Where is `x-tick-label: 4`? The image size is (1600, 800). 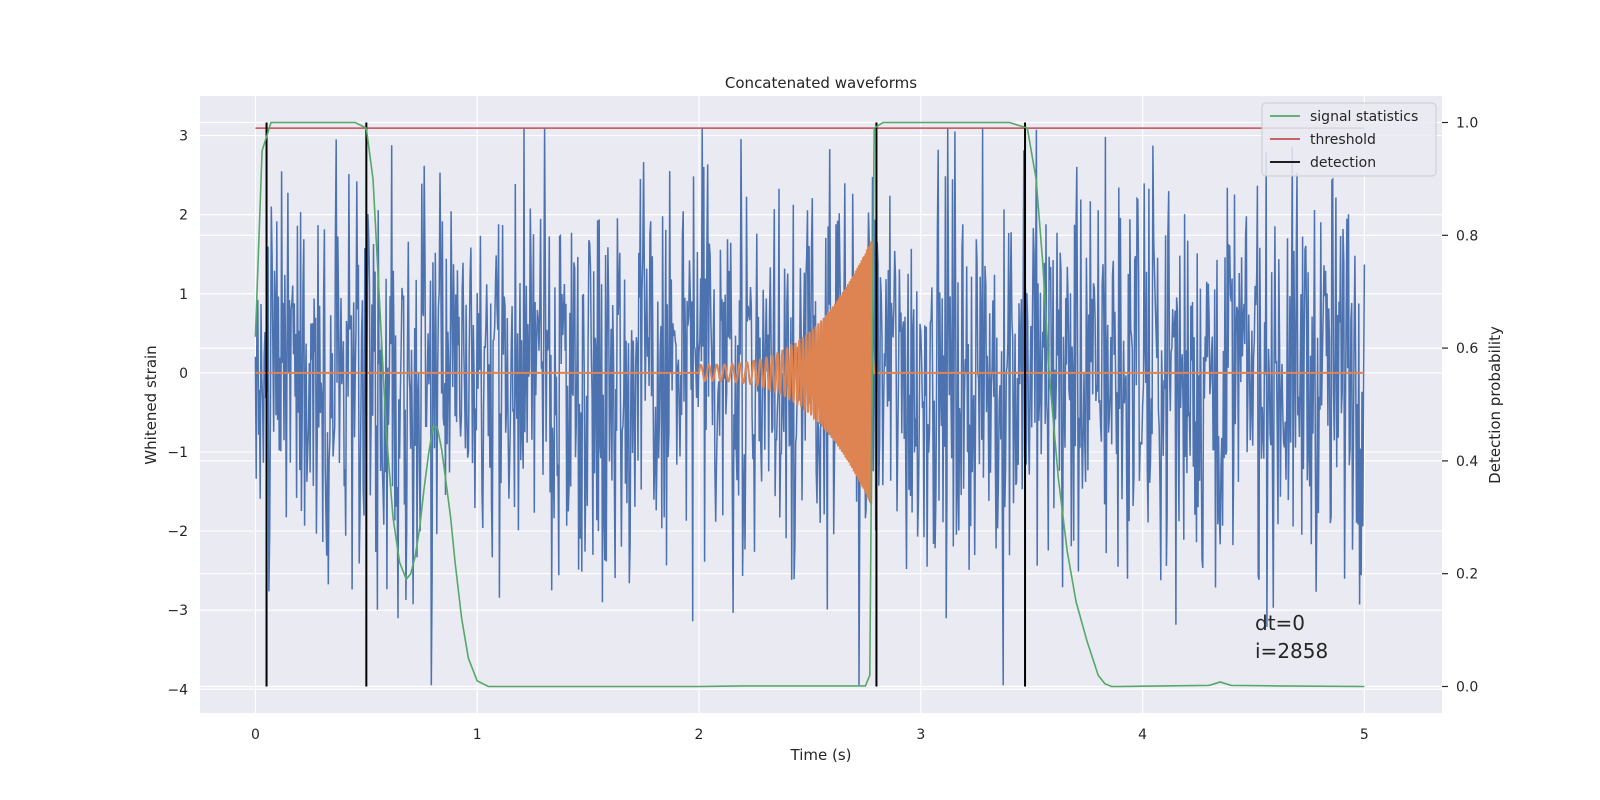 x-tick-label: 4 is located at coordinates (1142, 735).